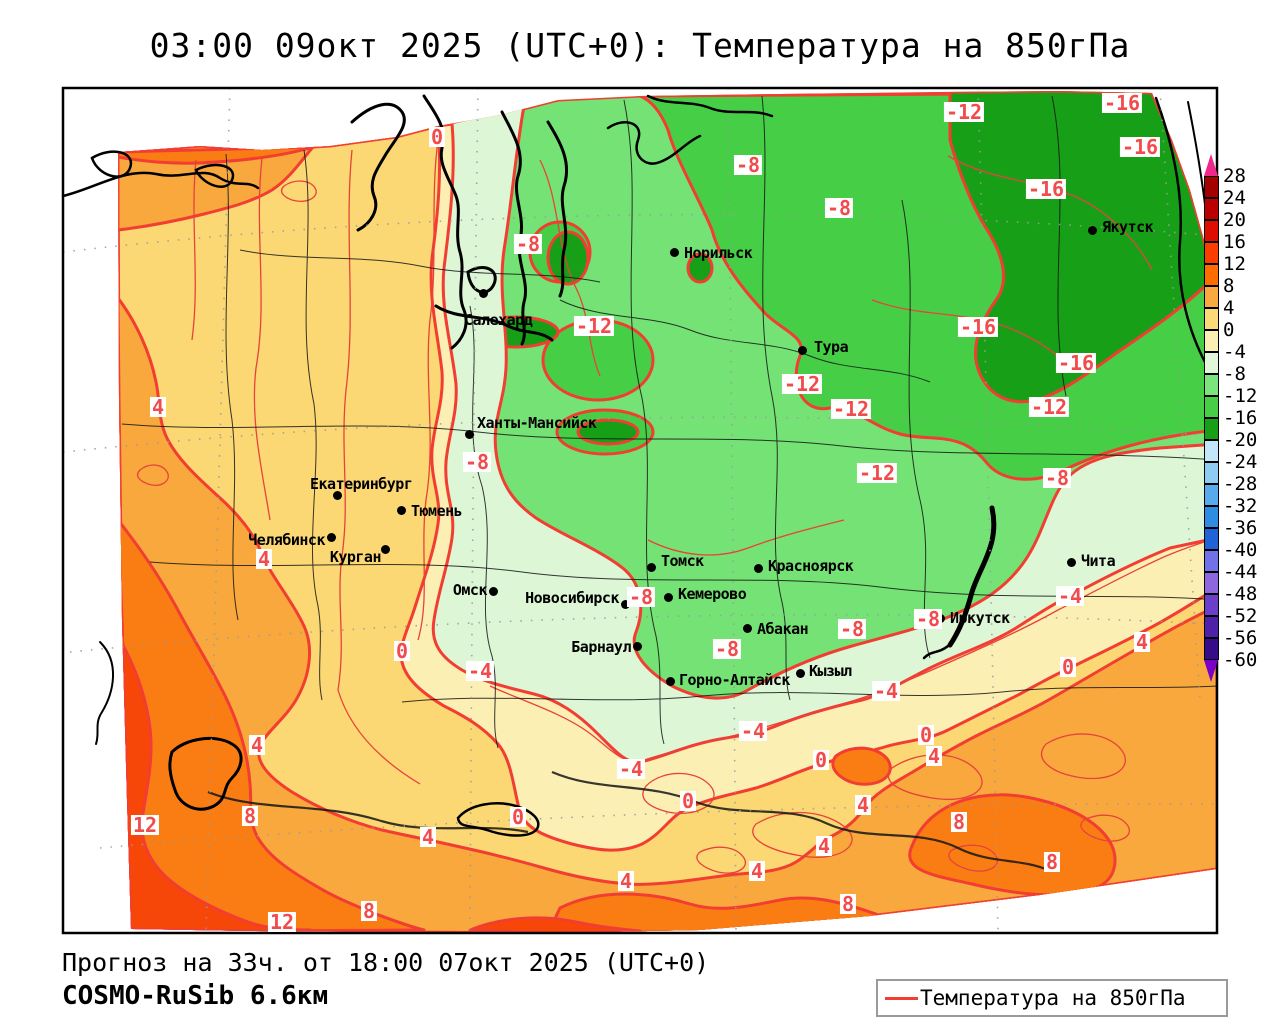 The width and height of the screenshot is (1280, 1024). What do you see at coordinates (972, 576) in the screenshot?
I see `lake-baikal` at bounding box center [972, 576].